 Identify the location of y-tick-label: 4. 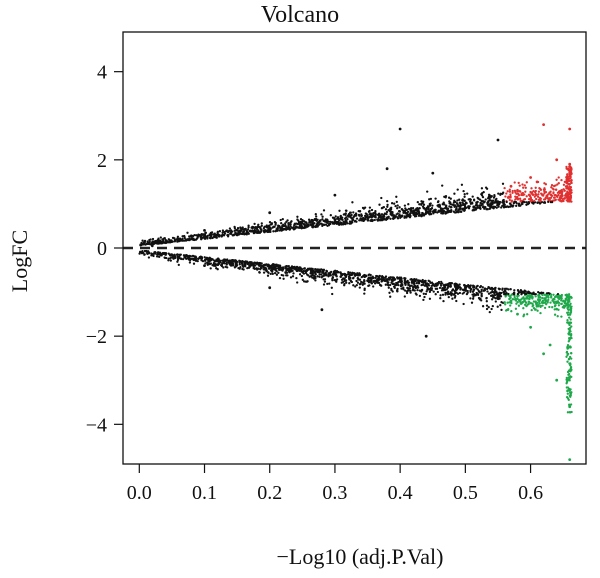
(102, 73).